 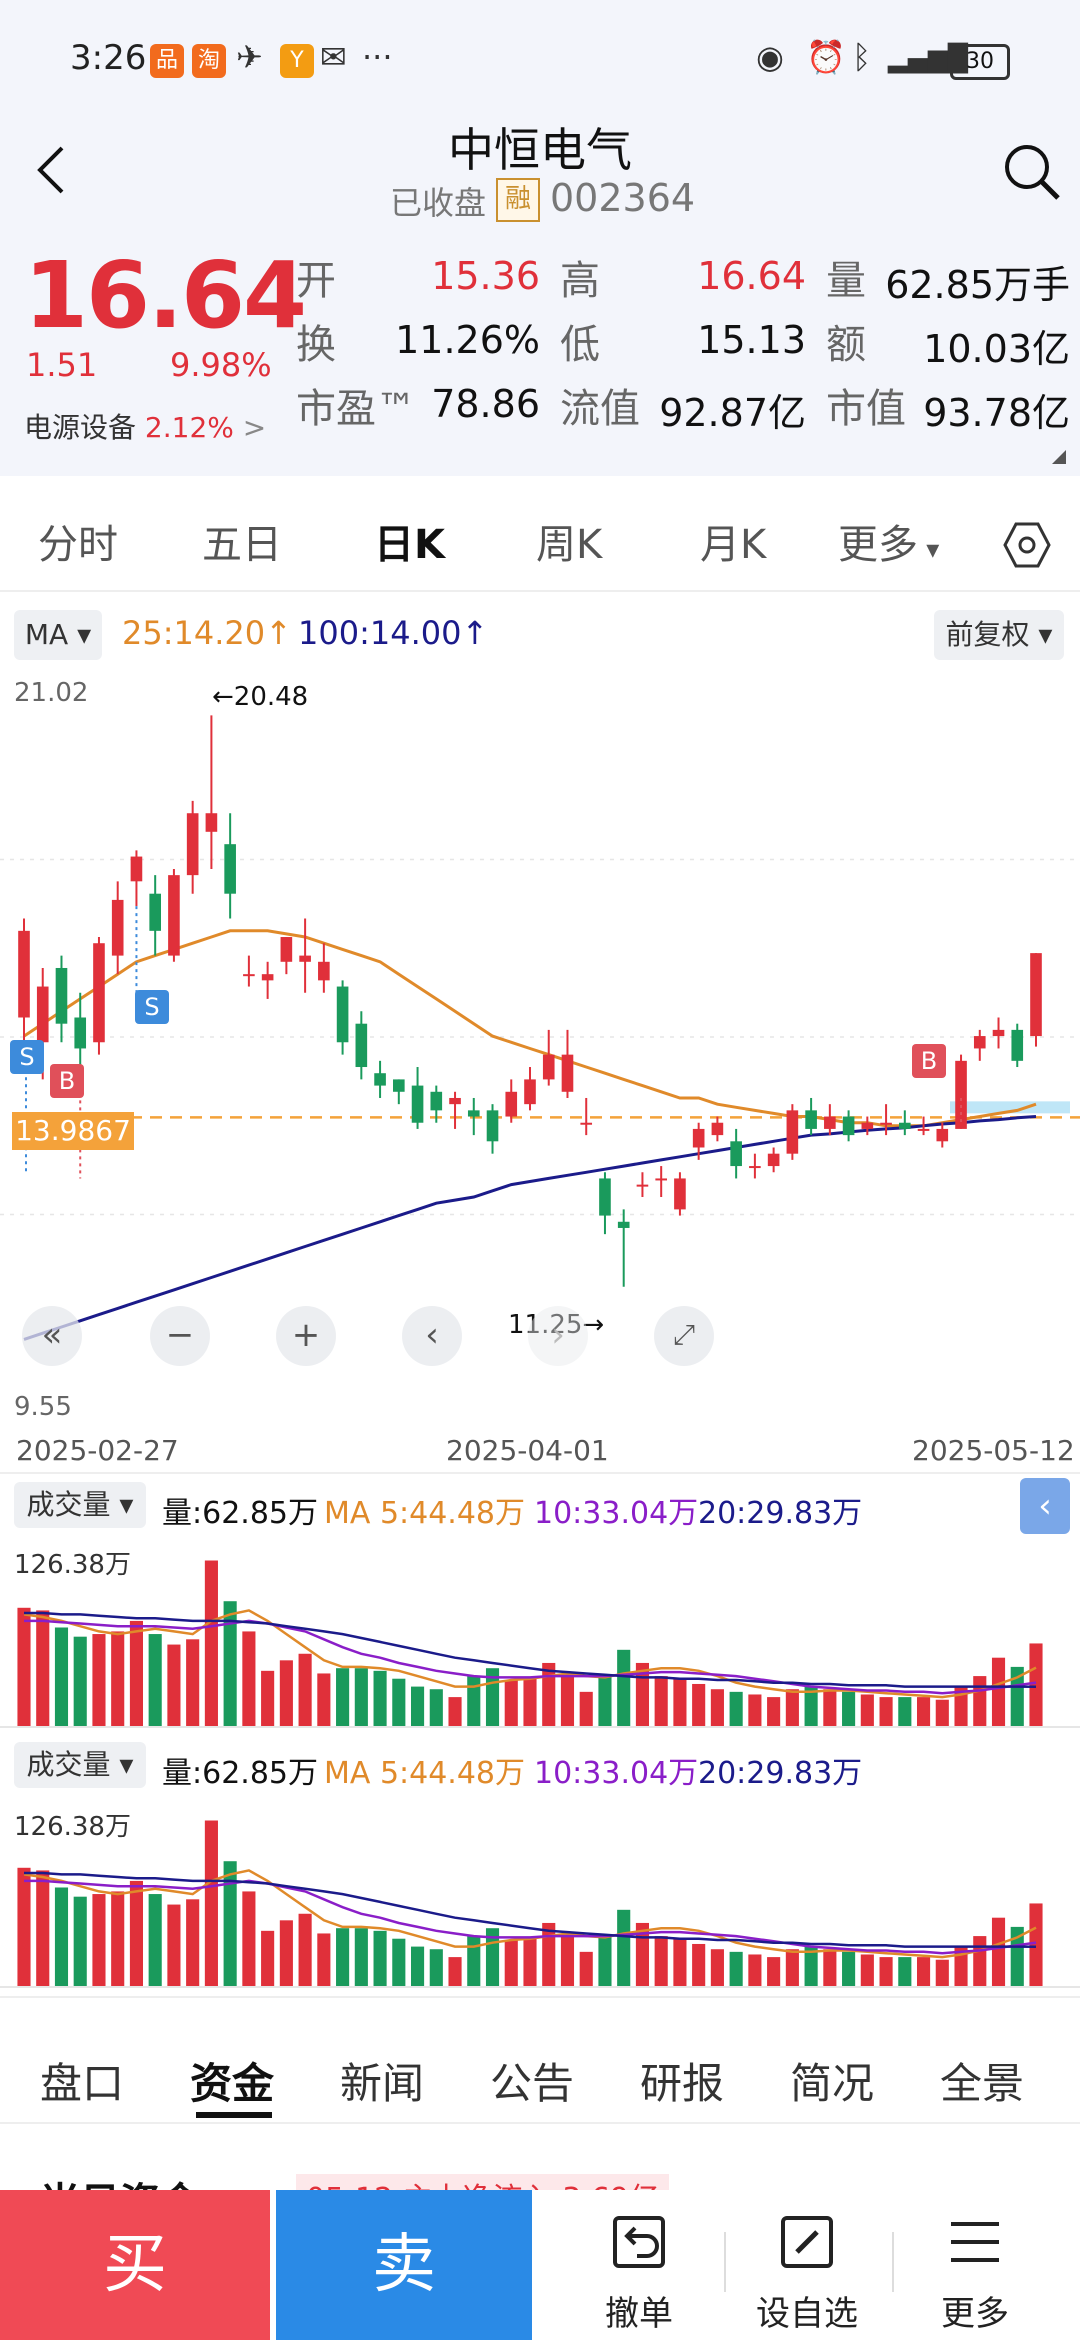 What do you see at coordinates (221, 365) in the screenshot?
I see `price-change-pct: 9.98%` at bounding box center [221, 365].